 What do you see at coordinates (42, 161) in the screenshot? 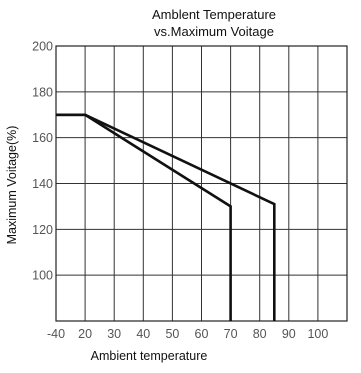
I see `y-tick-labels: 200 180 160 140 120 100` at bounding box center [42, 161].